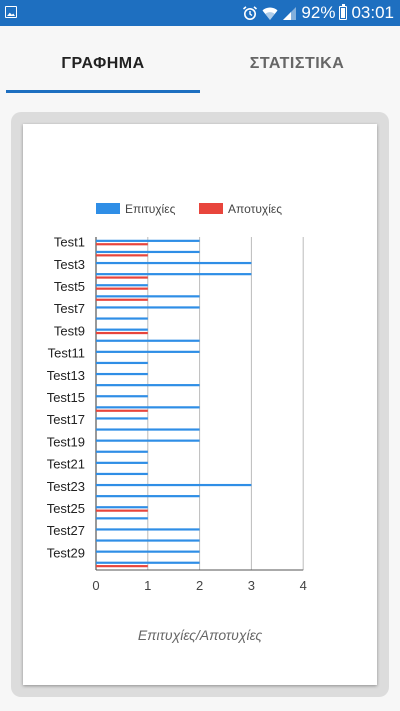  Describe the element at coordinates (69, 242) in the screenshot. I see `y-tick-label: Test1` at that location.